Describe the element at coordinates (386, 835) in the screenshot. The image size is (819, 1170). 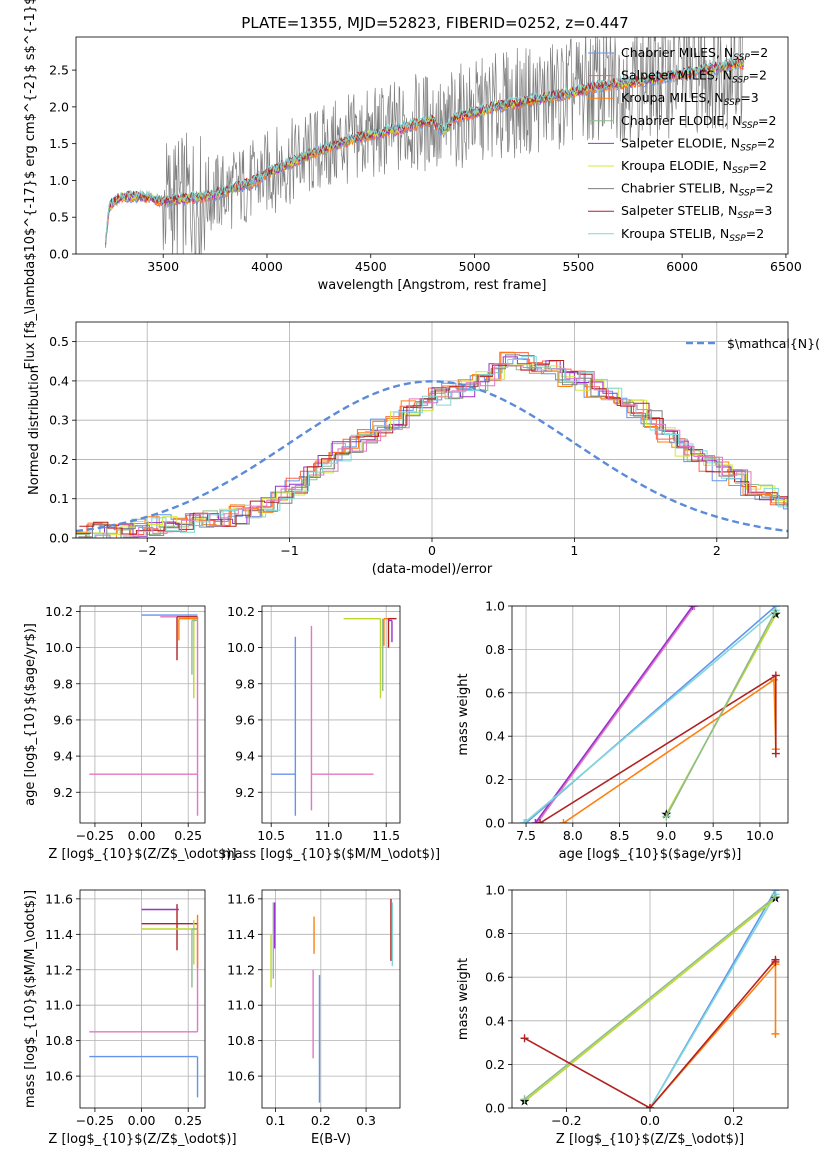
I see `x-tick-label: 11.5` at that location.